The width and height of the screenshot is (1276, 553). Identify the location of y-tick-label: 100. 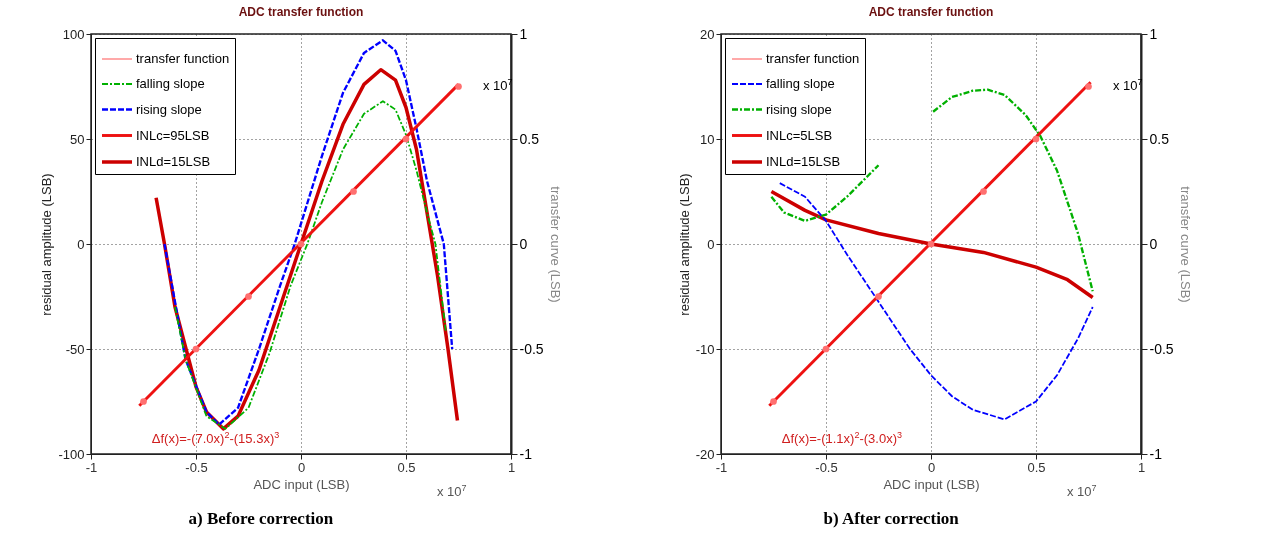
(73, 34).